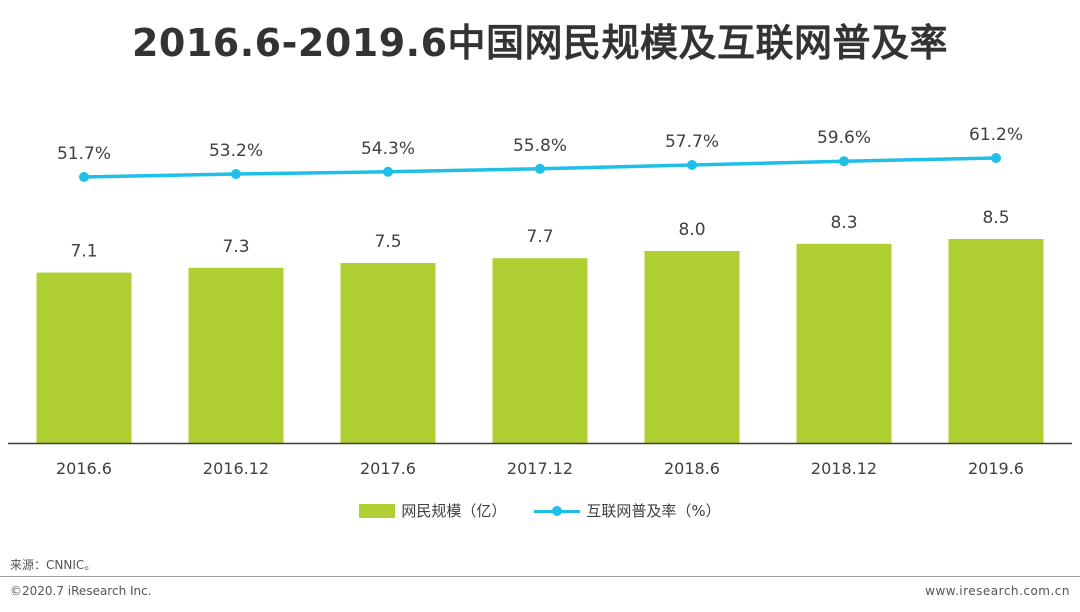  I want to click on legend-bar-label: 网民规模（亿）, so click(454, 511).